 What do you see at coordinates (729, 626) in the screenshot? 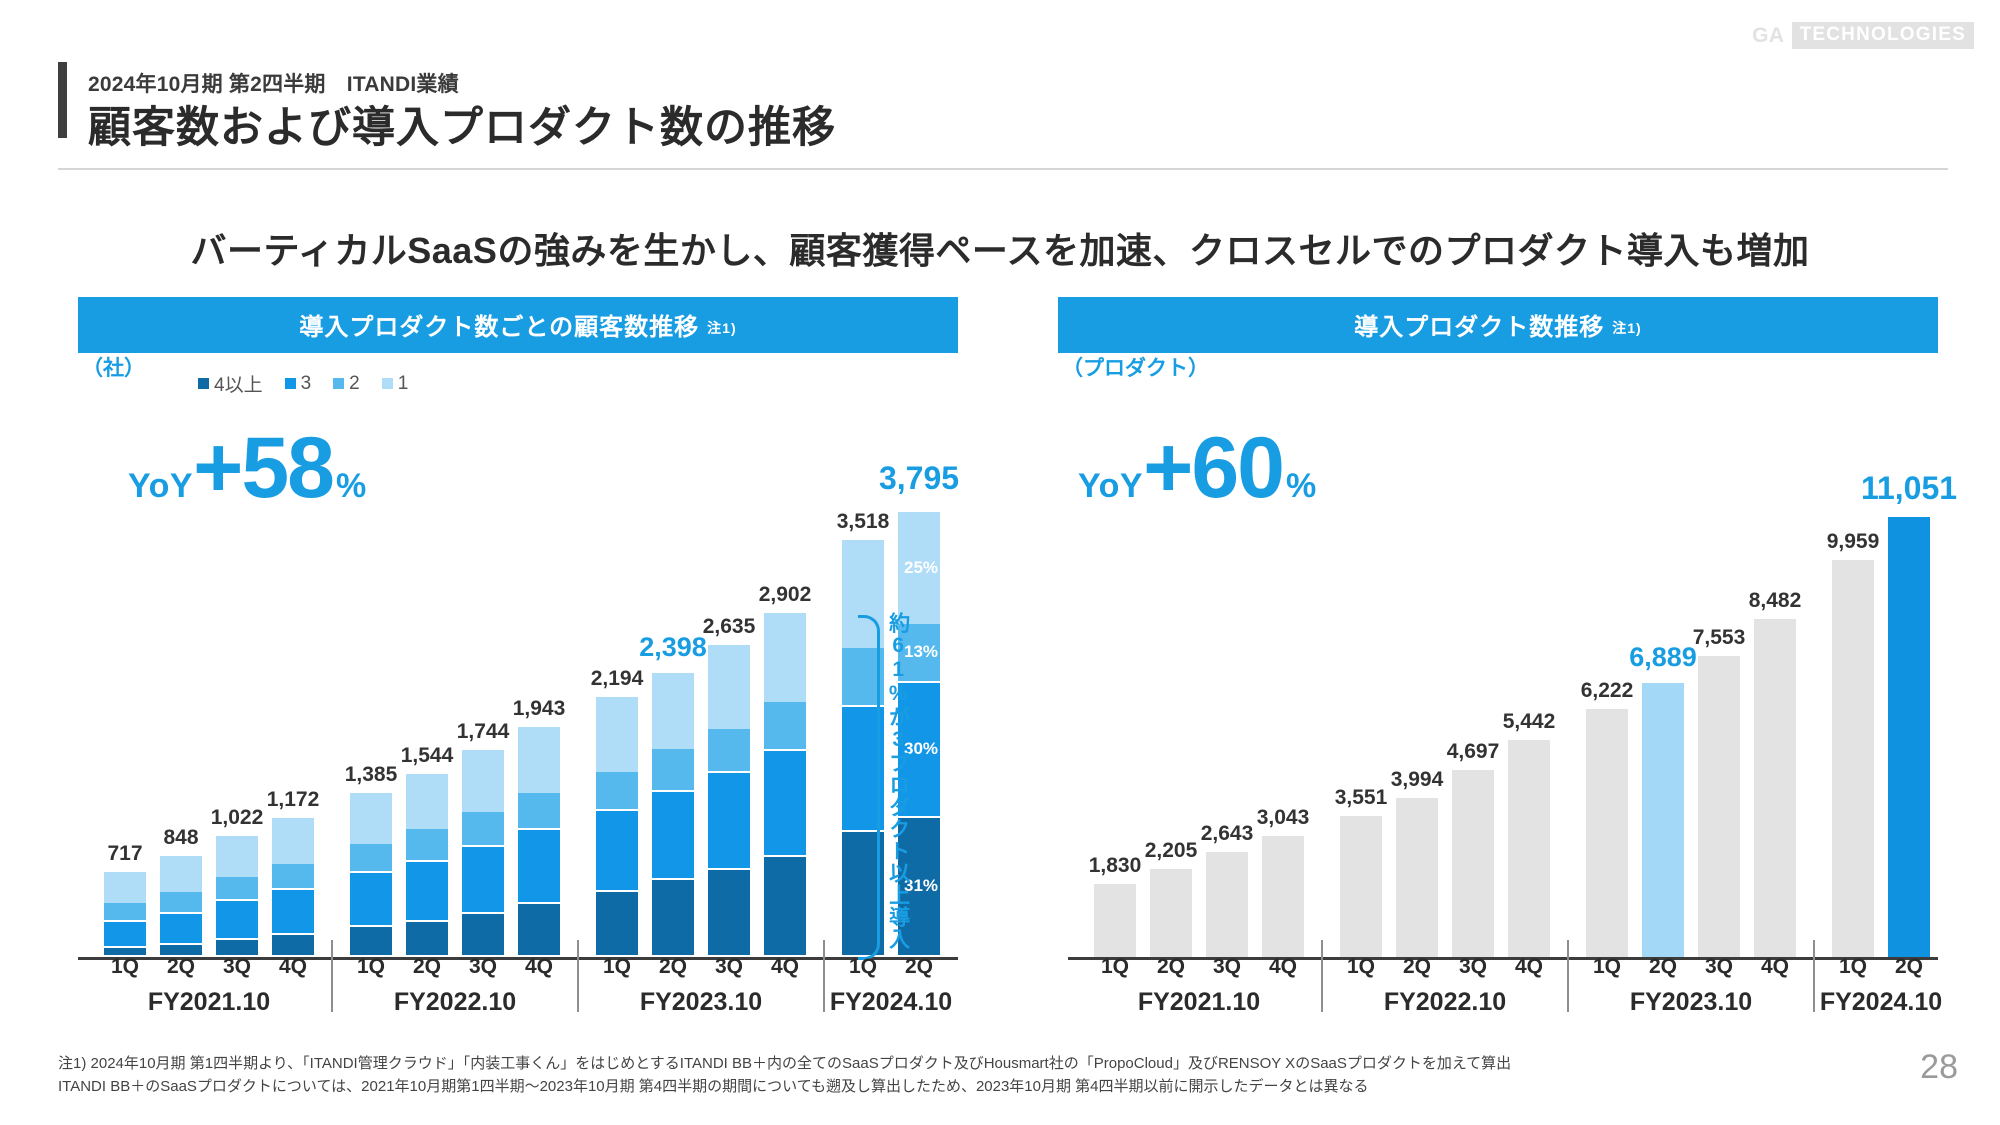
I see `left-chart-value-label: 2,635` at bounding box center [729, 626].